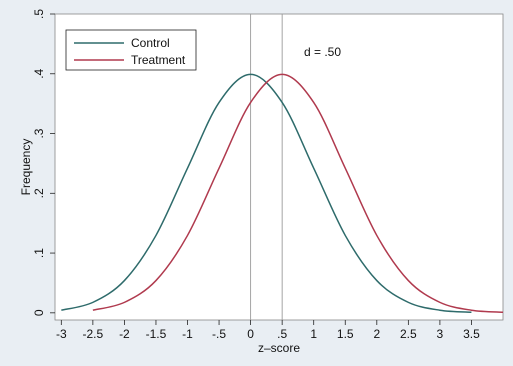 The width and height of the screenshot is (513, 366). What do you see at coordinates (124, 334) in the screenshot?
I see `x-tick-label: -2` at bounding box center [124, 334].